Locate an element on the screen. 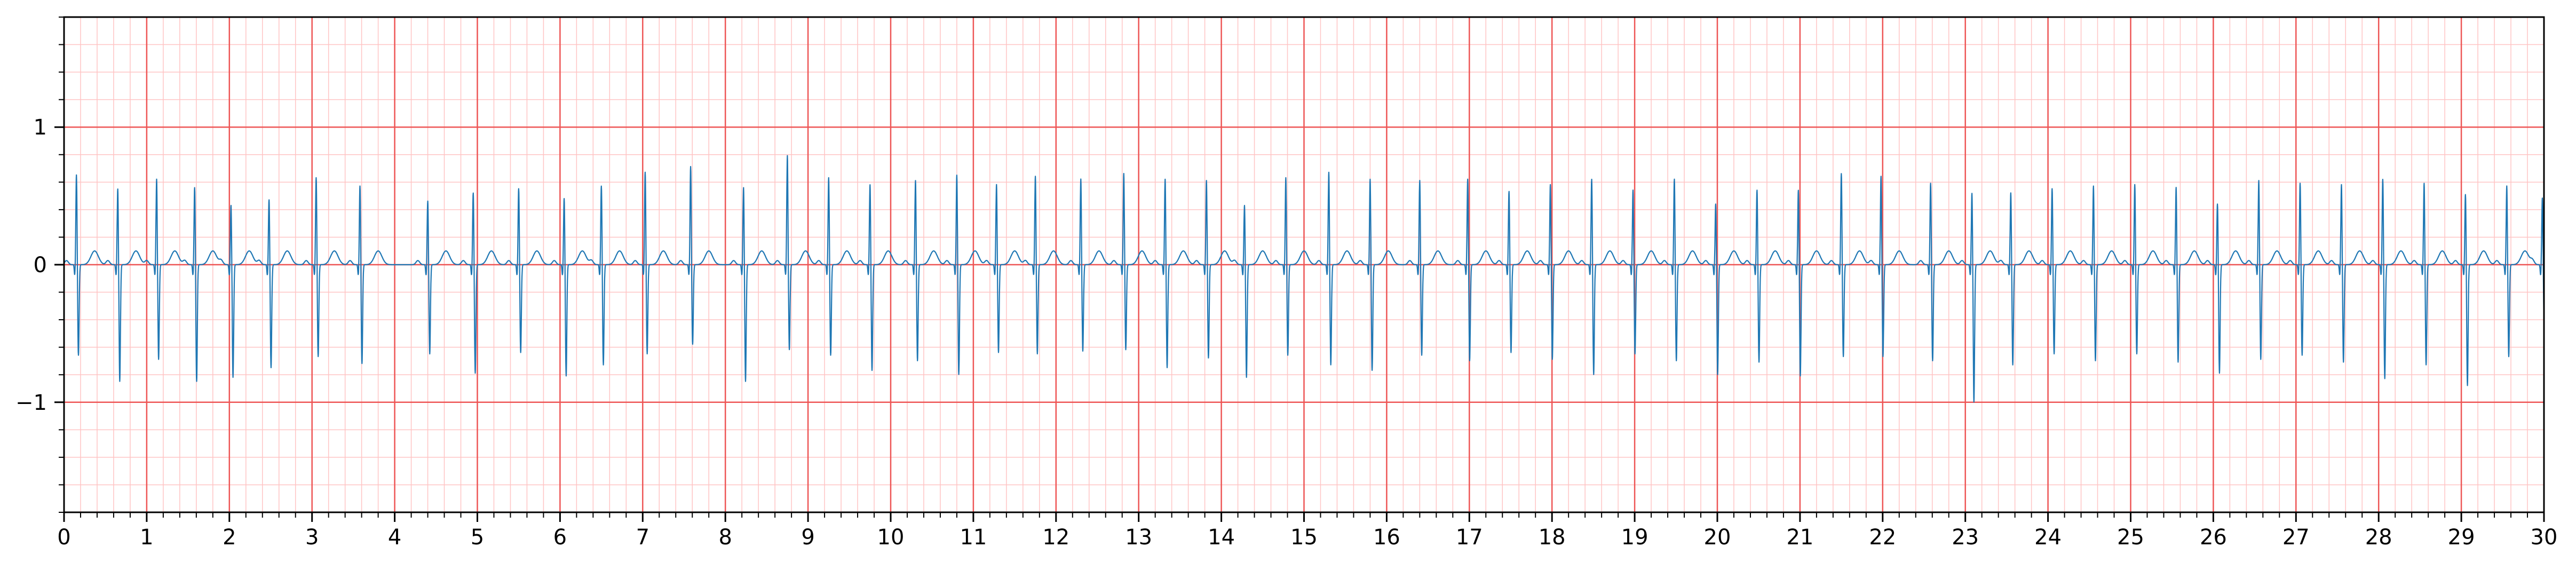 Image resolution: width=2576 pixels, height=563 pixels. y-axis: −1 0 1 is located at coordinates (39, 265).